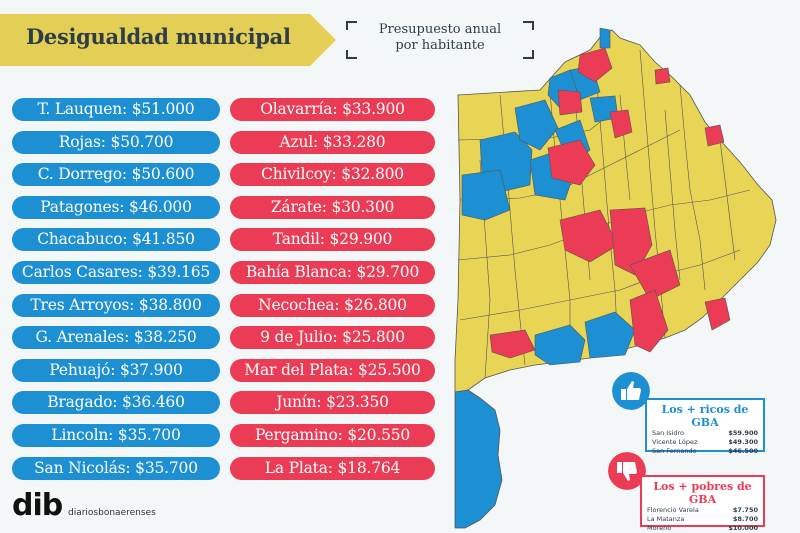 The width and height of the screenshot is (800, 533). I want to click on poor-municipality-name: Necochea, so click(296, 304).